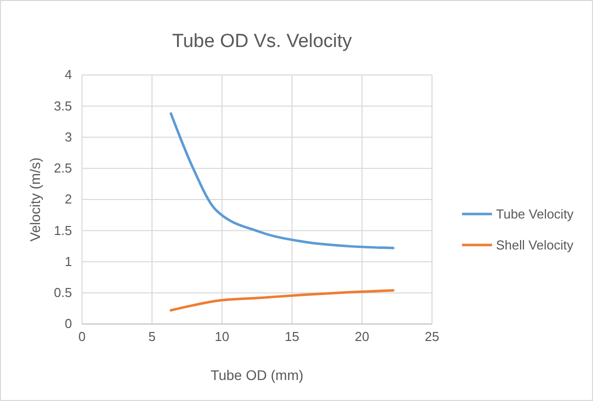 The height and width of the screenshot is (401, 593). What do you see at coordinates (82, 336) in the screenshot?
I see `x-tick-label: 0` at bounding box center [82, 336].